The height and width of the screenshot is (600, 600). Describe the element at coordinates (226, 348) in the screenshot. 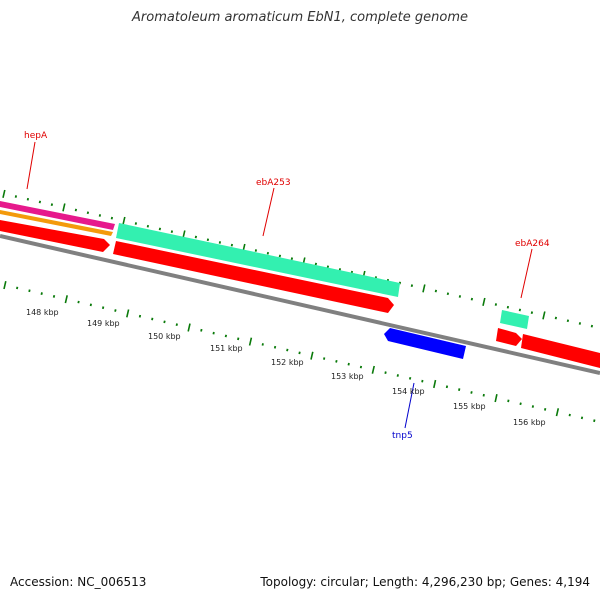

I see `scale-label: 151 kbp` at that location.